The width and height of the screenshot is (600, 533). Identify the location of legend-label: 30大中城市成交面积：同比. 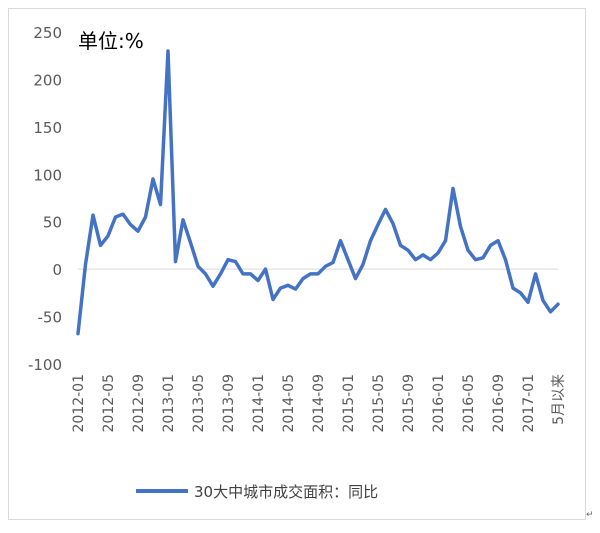
(286, 492).